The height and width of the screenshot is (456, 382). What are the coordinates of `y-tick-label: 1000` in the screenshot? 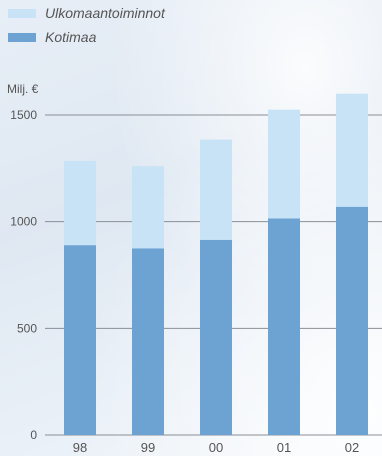 It's located at (23, 222).